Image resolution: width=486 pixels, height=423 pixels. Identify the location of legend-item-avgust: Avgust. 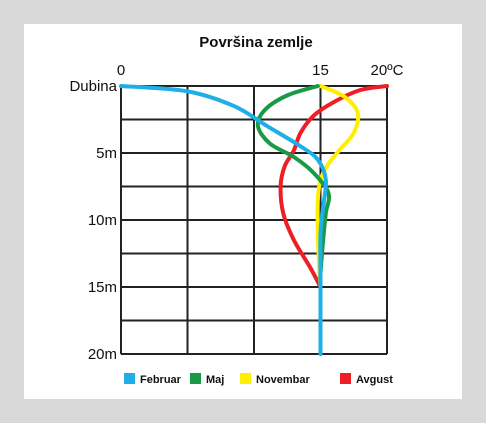
(366, 379).